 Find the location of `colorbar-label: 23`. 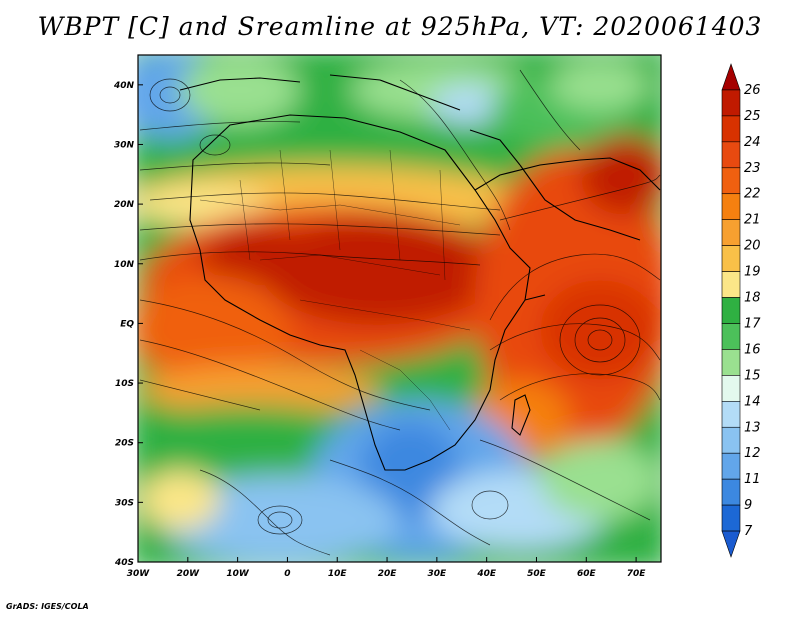

colorbar-label: 23 is located at coordinates (752, 168).